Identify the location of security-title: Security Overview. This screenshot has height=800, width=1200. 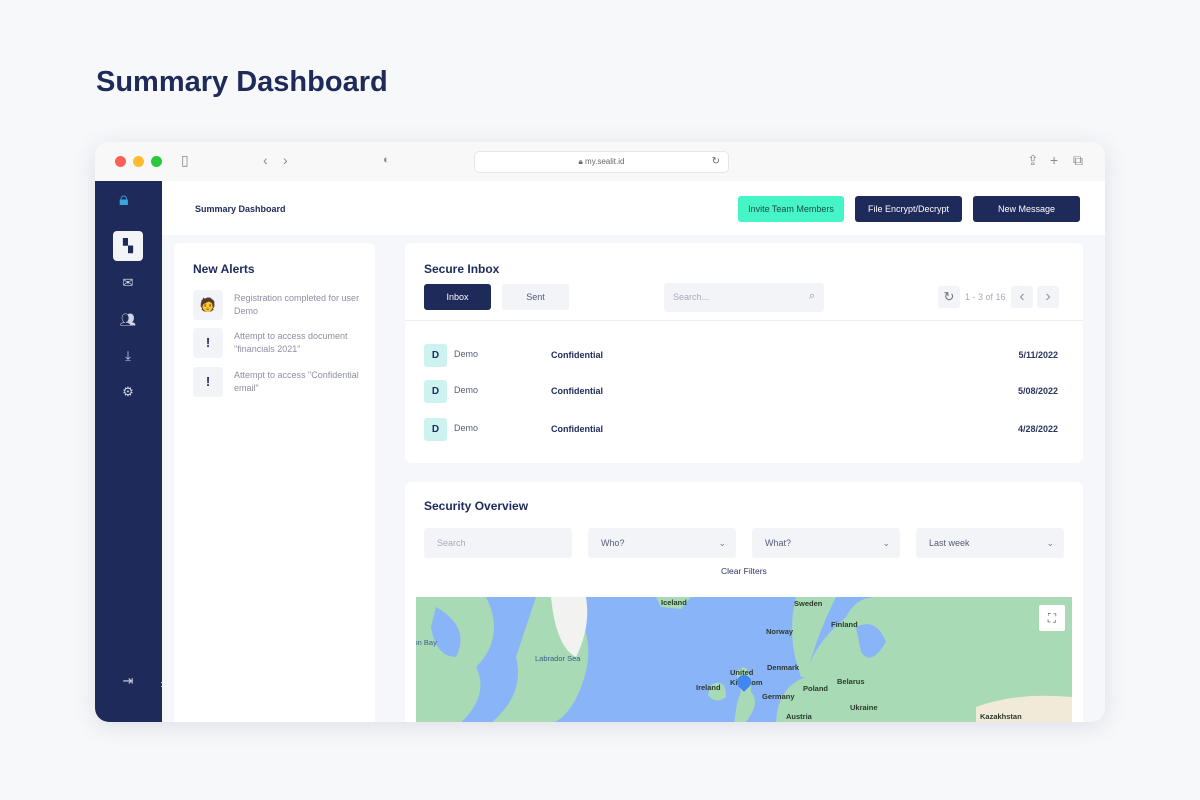
(476, 506).